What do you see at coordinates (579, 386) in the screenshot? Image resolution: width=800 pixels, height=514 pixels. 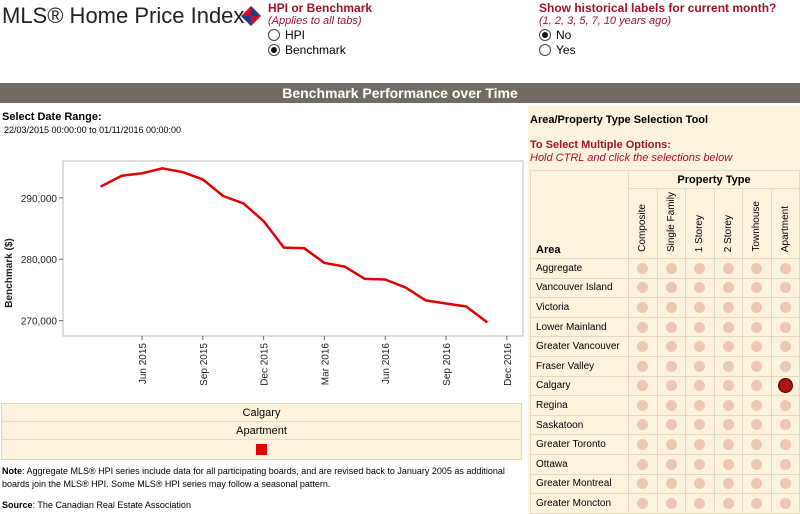 I see `area-calgary: Calgary` at bounding box center [579, 386].